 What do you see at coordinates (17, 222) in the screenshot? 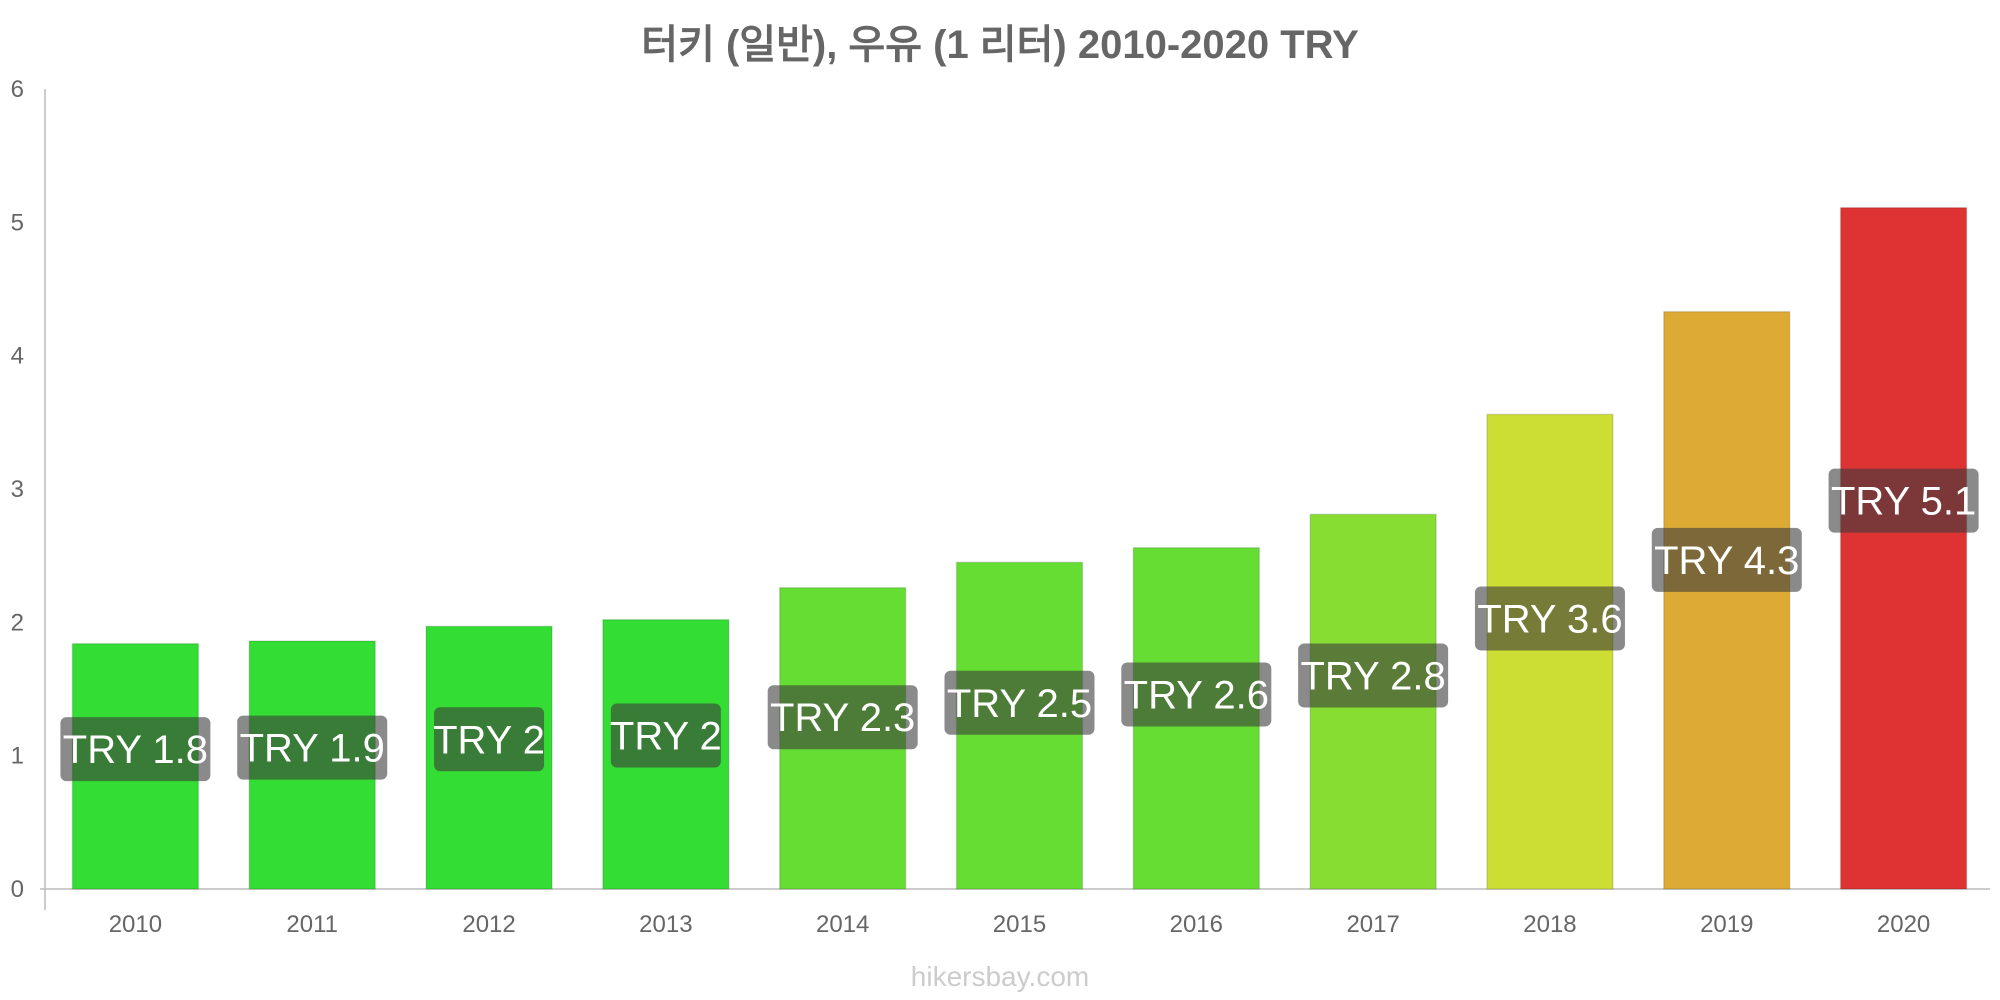
I see `y-tick-label: 5` at bounding box center [17, 222].